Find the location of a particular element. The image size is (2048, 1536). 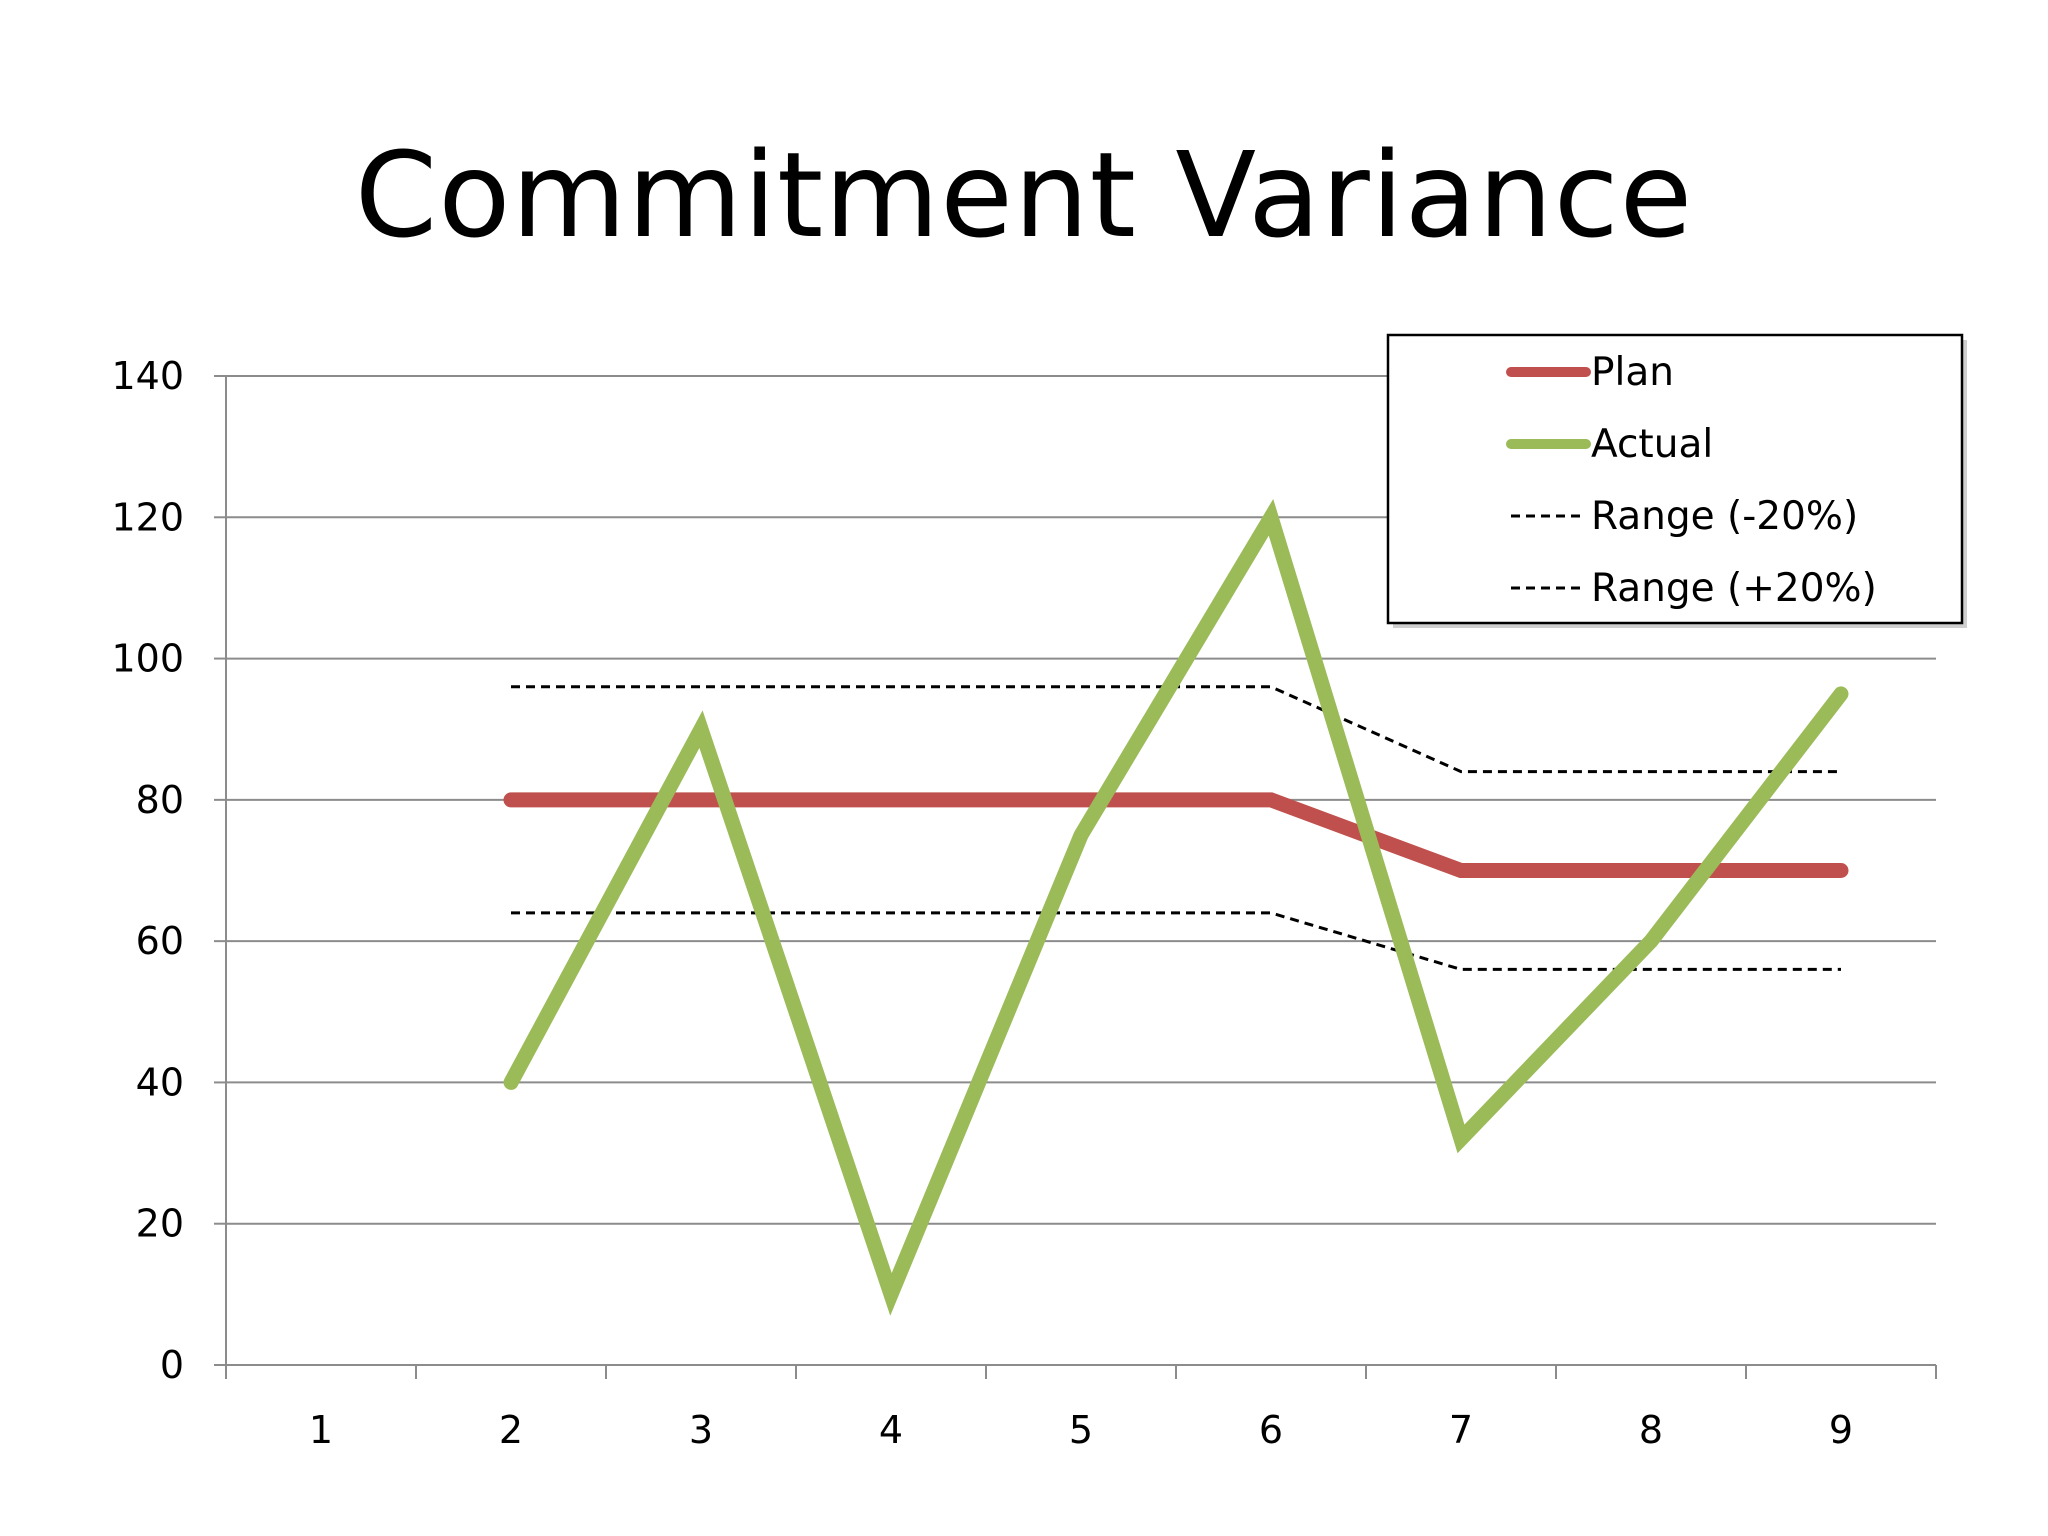

legend: Plan Actual Range (-20%) Range (+20%) is located at coordinates (1676, 480).